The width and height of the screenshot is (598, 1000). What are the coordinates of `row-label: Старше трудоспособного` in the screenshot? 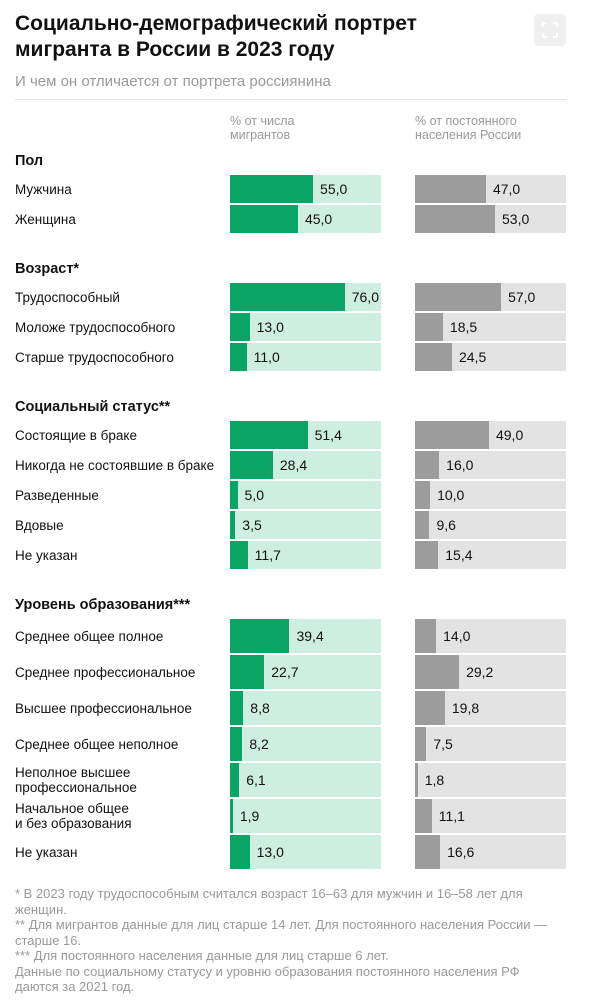 It's located at (94, 357).